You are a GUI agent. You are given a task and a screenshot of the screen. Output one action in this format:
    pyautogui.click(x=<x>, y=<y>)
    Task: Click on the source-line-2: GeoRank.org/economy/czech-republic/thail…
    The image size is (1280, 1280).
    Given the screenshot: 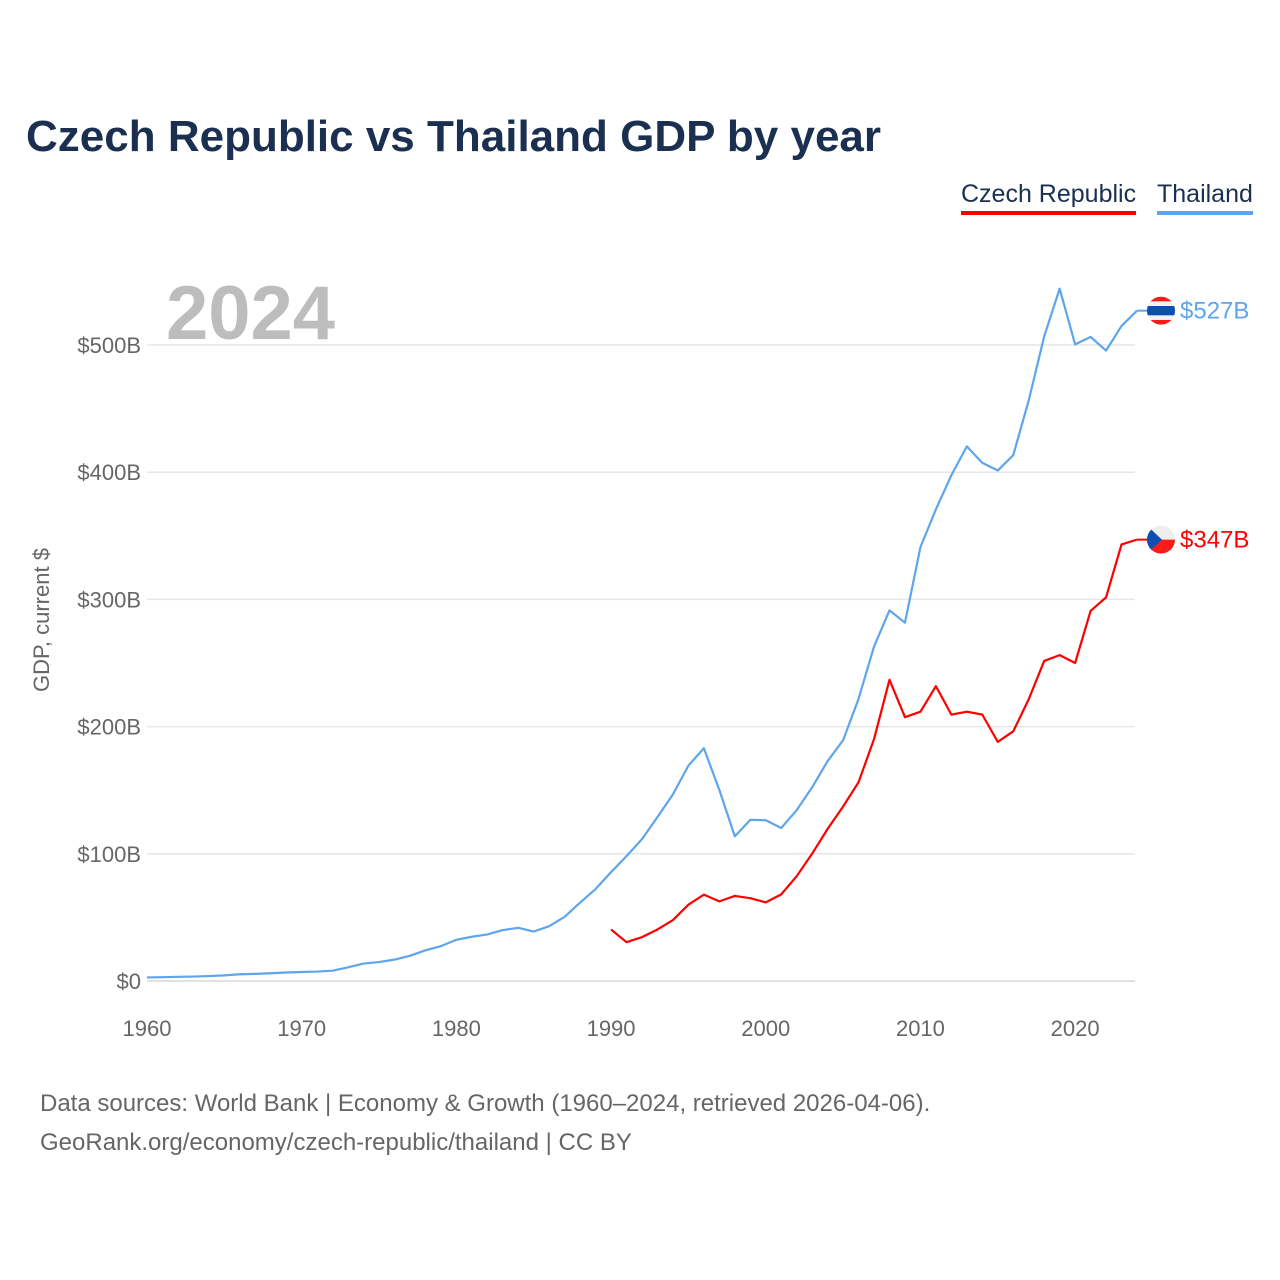 What is the action you would take?
    pyautogui.click(x=336, y=1142)
    